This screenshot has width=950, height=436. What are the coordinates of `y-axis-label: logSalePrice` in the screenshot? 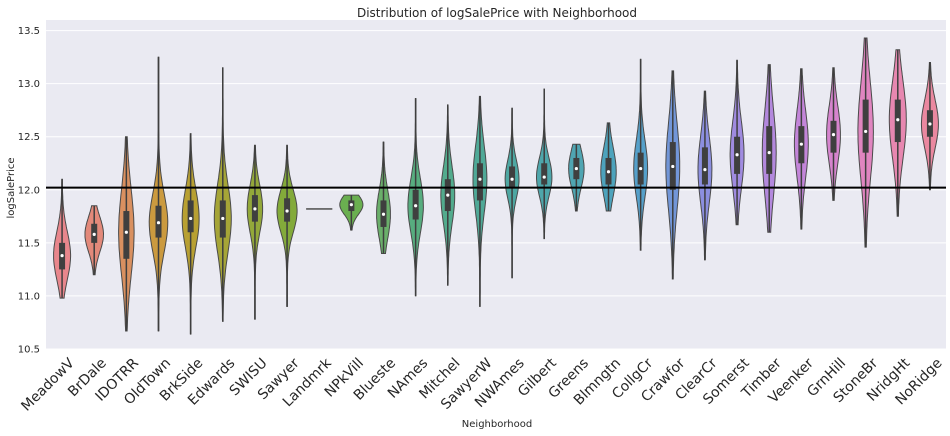 It's located at (11, 187).